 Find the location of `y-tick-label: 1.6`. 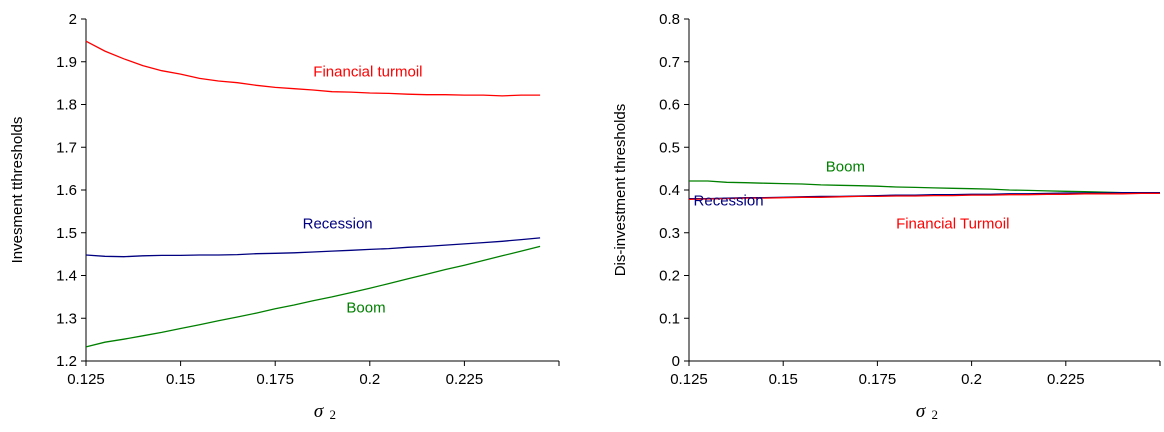

y-tick-label: 1.6 is located at coordinates (66, 190).